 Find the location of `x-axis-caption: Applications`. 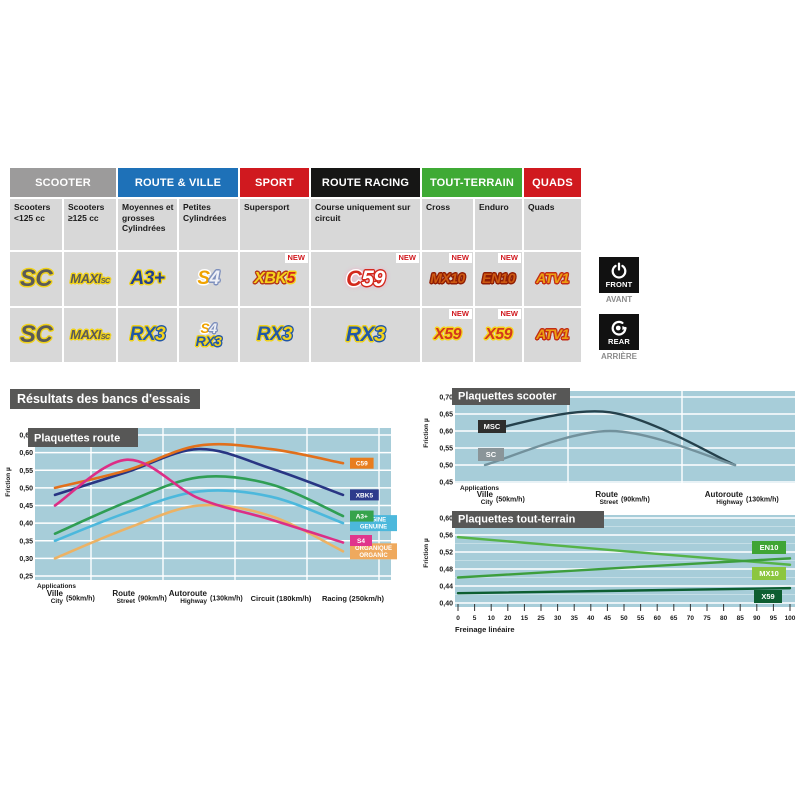

x-axis-caption: Applications is located at coordinates (479, 488).